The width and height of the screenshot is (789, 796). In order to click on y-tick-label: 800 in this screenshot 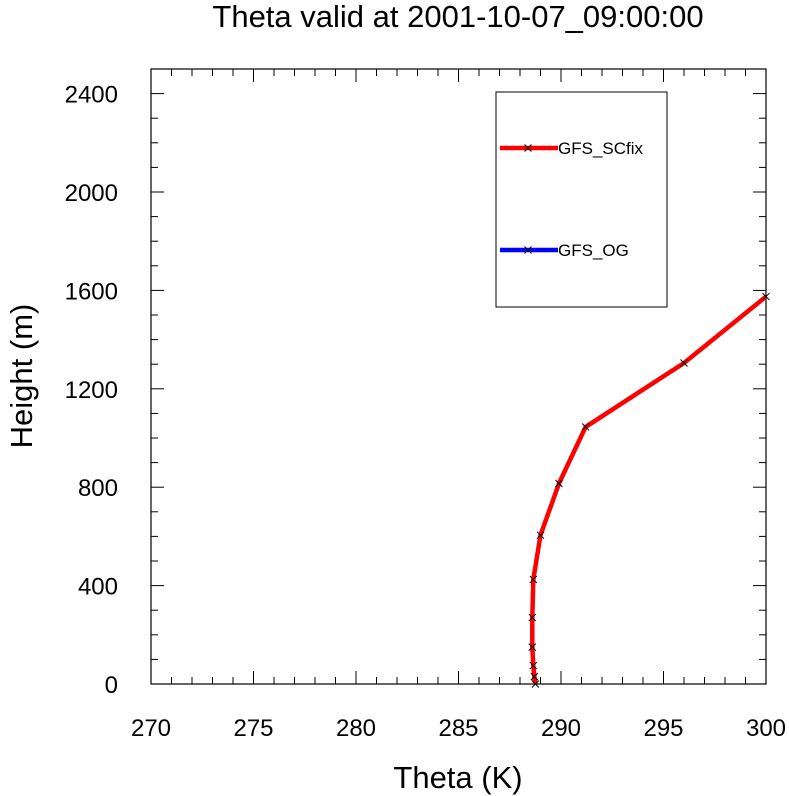, I will do `click(98, 488)`.